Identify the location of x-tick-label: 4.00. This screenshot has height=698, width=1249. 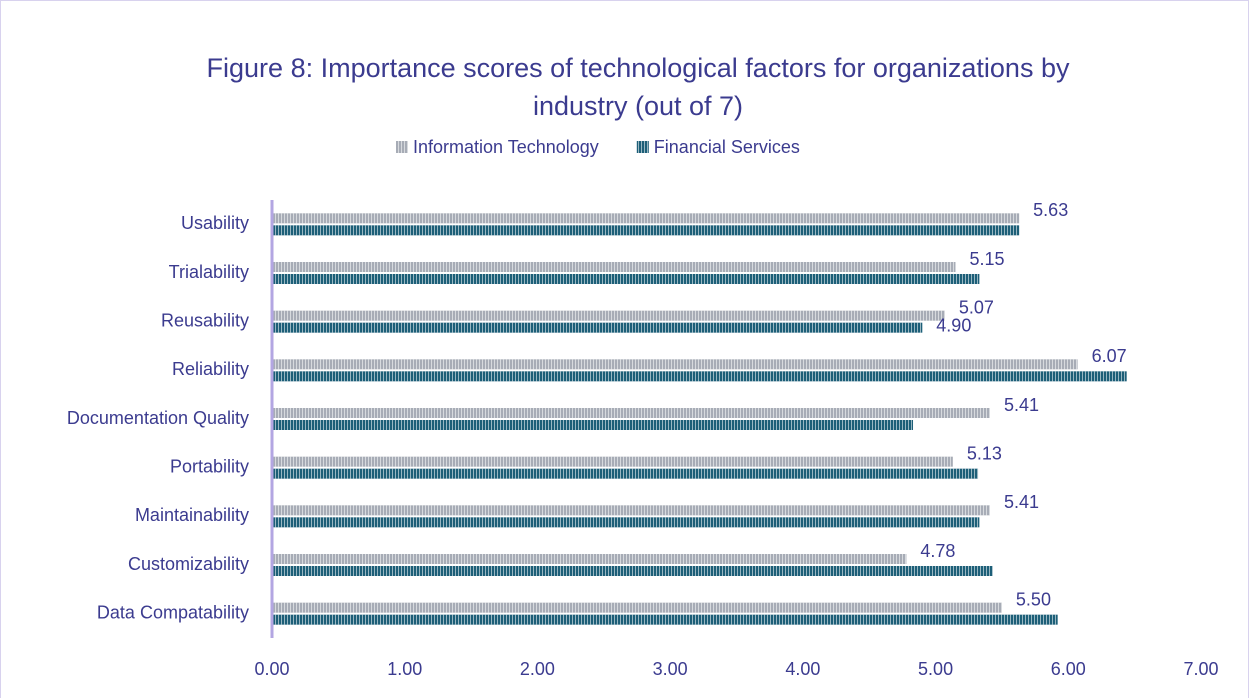
(802, 669).